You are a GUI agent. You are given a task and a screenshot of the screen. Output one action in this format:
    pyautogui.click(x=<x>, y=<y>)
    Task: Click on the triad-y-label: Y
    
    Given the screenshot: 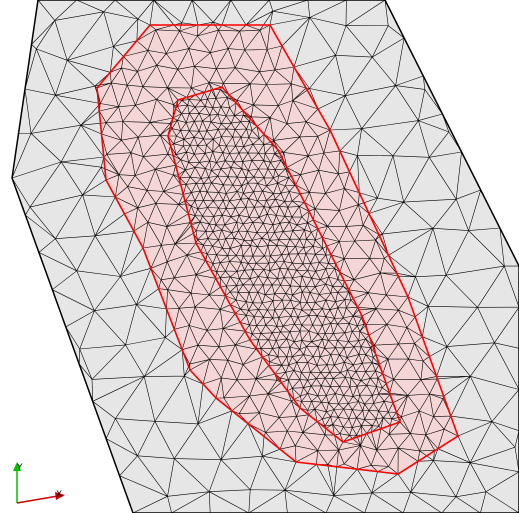 What is the action you would take?
    pyautogui.click(x=19, y=468)
    